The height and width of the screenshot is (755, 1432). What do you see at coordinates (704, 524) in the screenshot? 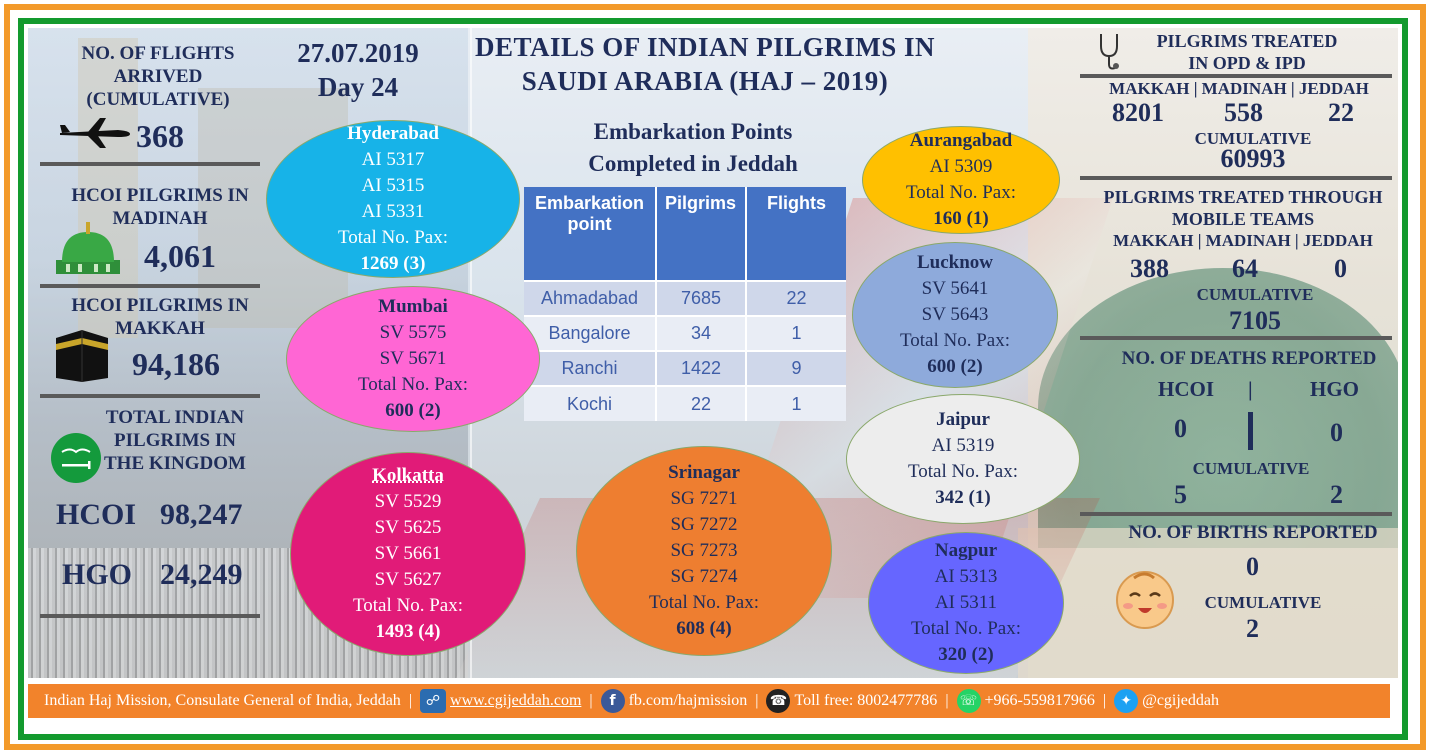
I see `srinagar-flight-number: SG 7272` at bounding box center [704, 524].